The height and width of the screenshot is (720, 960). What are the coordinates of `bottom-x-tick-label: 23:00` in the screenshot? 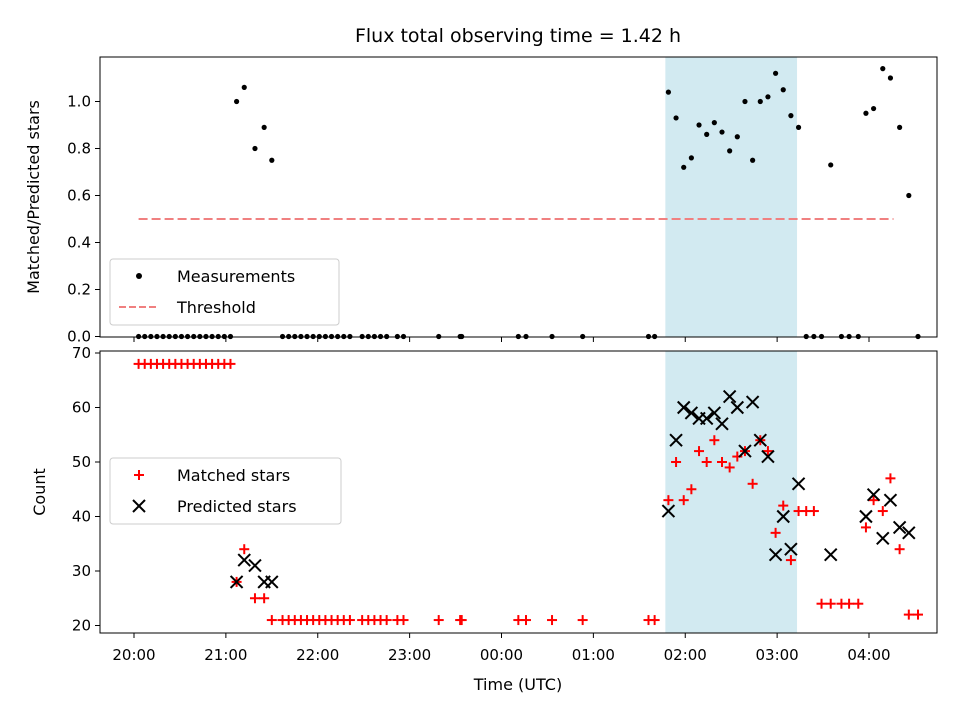 It's located at (409, 655).